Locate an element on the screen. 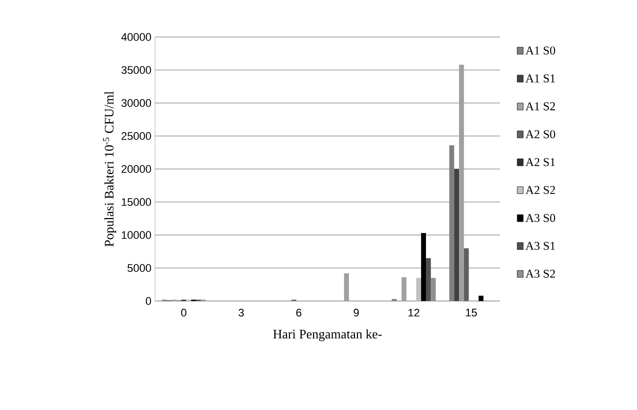 This screenshot has height=410, width=637. x-tick-label: 6 is located at coordinates (299, 312).